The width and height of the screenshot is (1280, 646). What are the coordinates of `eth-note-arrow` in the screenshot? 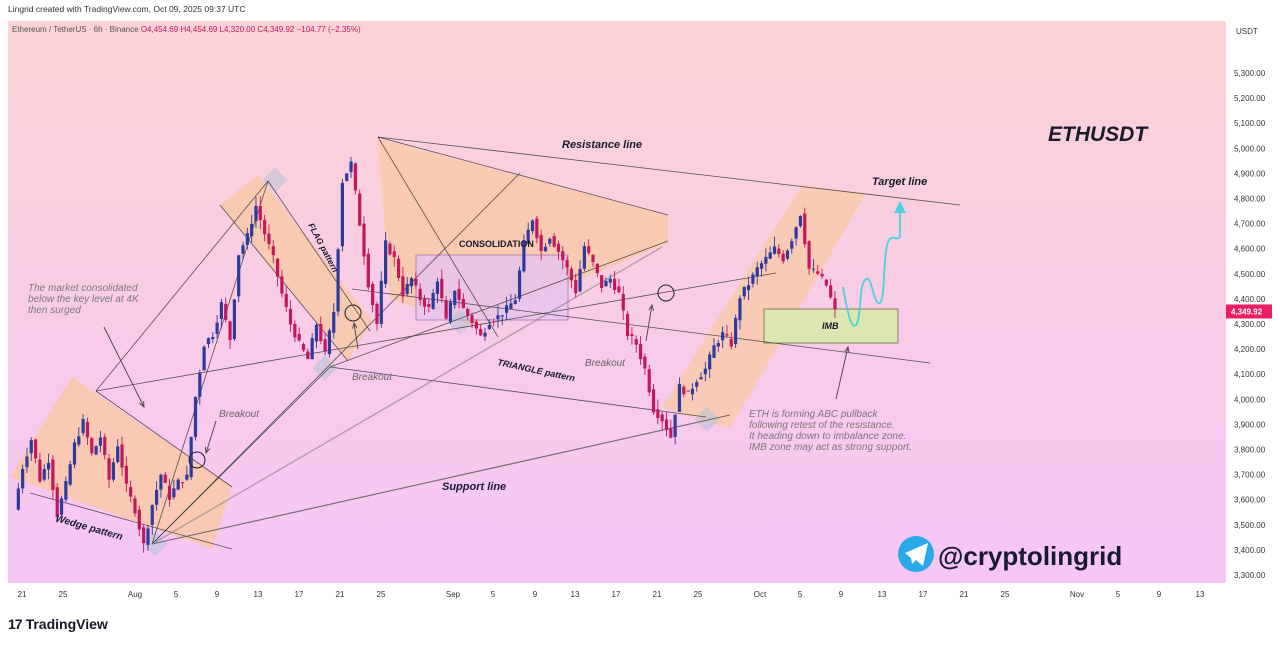 It's located at (842, 373).